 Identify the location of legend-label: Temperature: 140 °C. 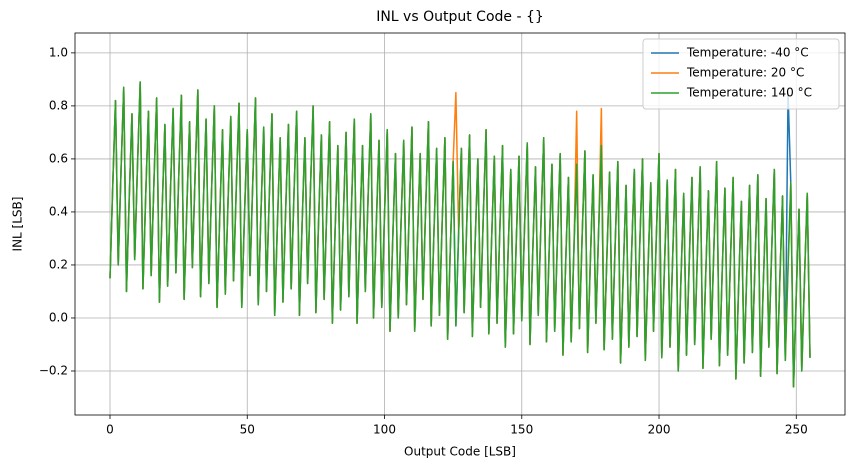
(749, 93).